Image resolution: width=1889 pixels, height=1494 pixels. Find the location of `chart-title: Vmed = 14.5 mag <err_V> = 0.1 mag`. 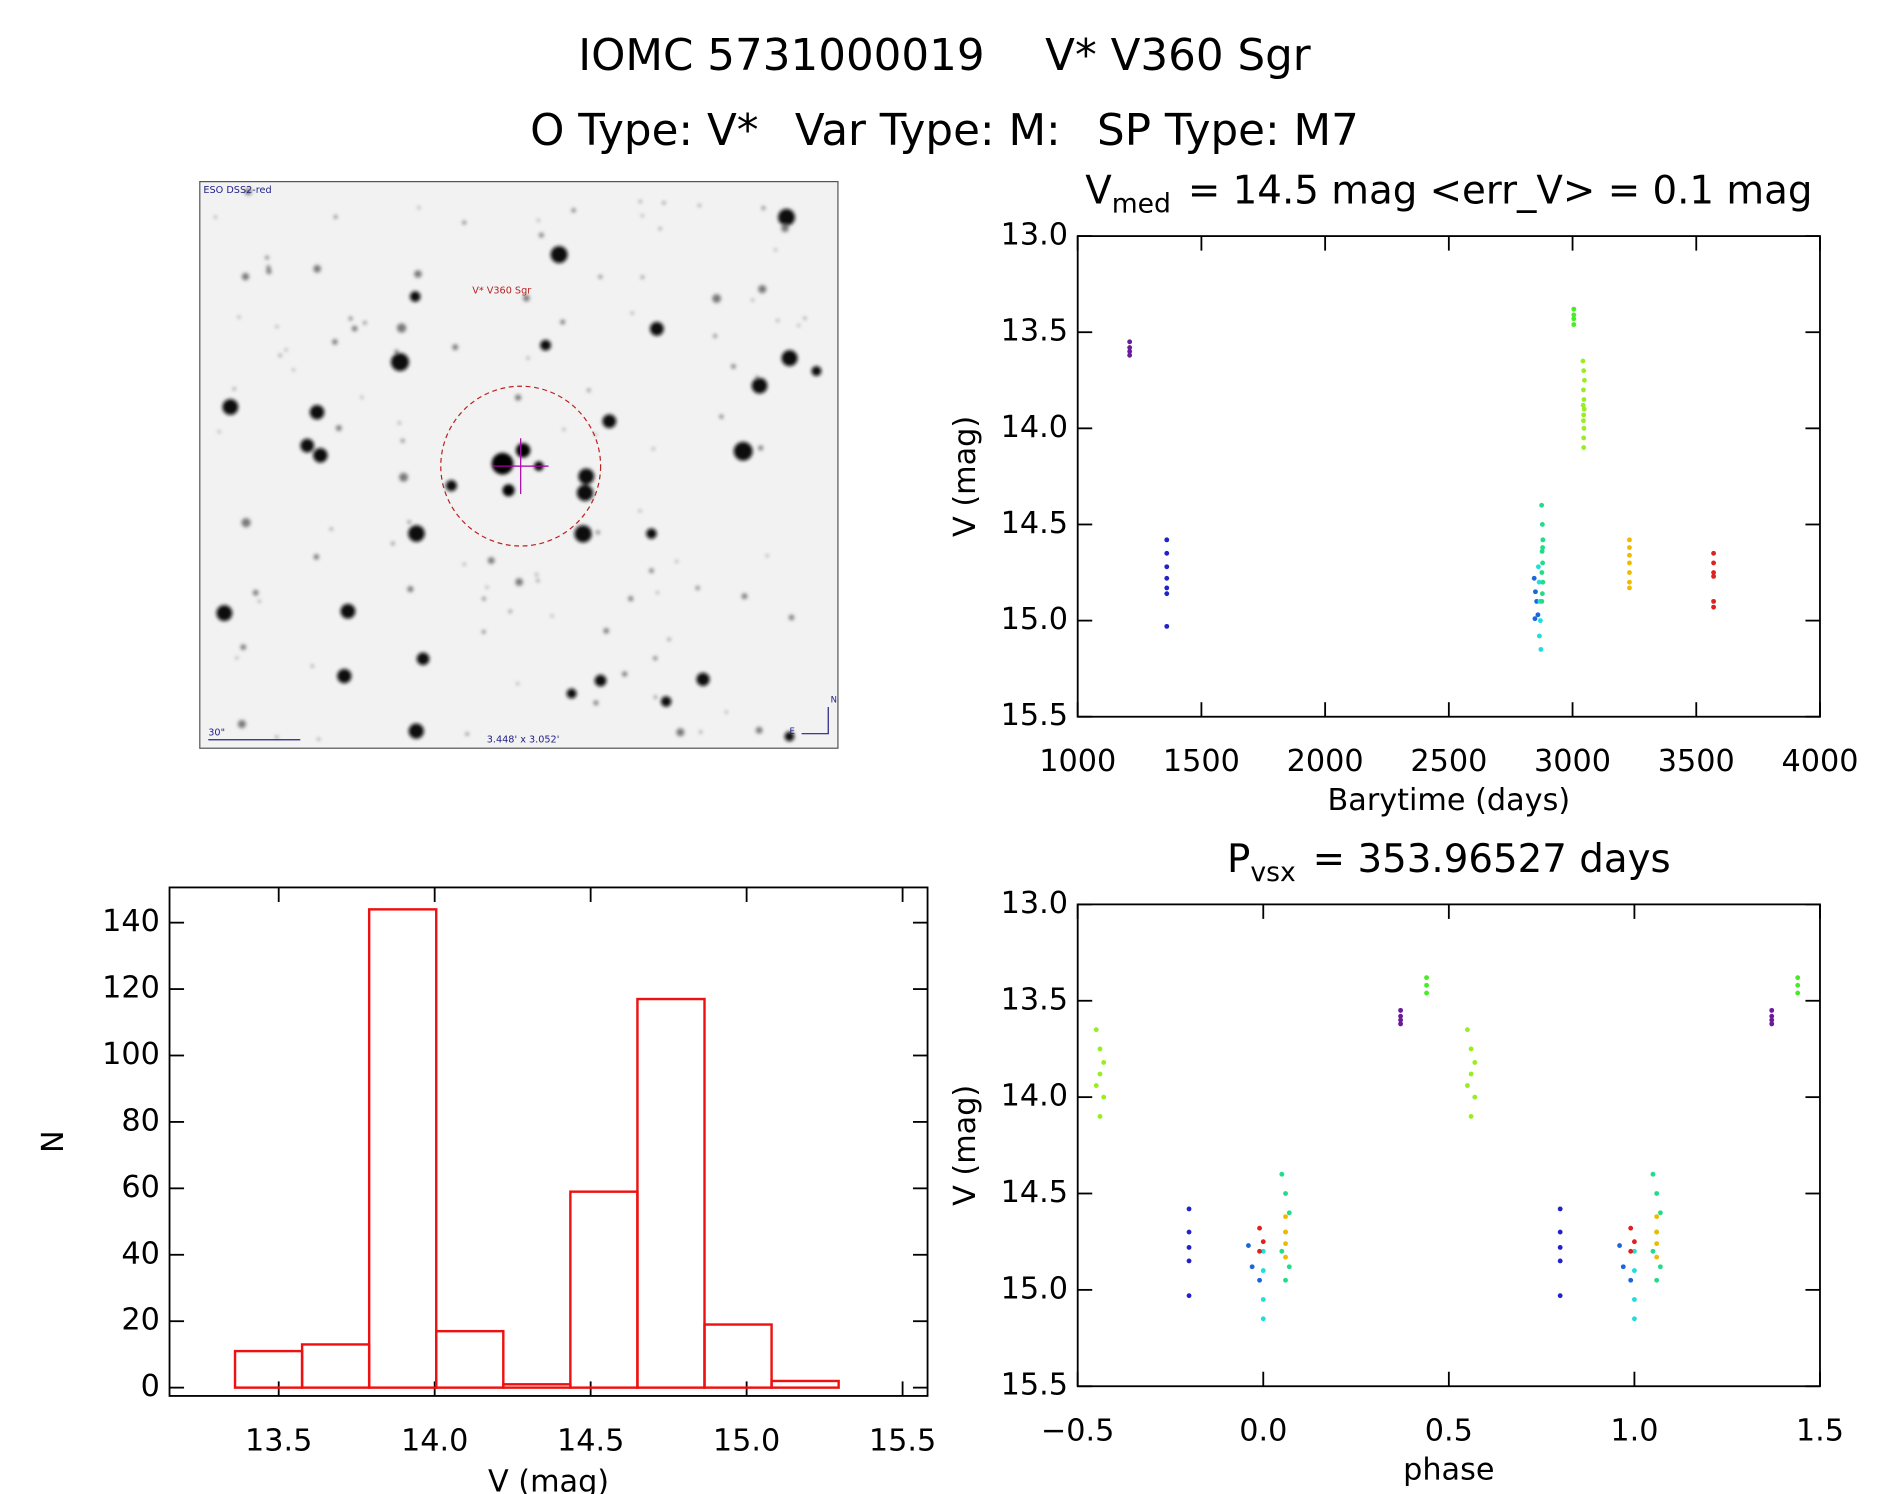

chart-title: Vmed = 14.5 mag <err_V> = 0.1 mag is located at coordinates (1448, 193).